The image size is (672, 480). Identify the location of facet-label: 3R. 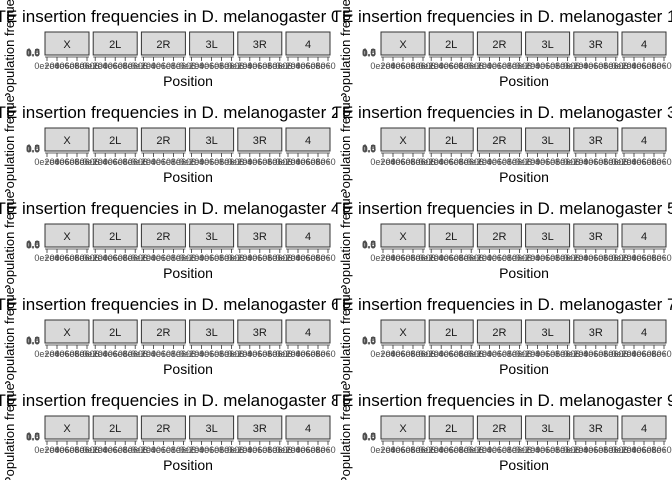
(260, 333).